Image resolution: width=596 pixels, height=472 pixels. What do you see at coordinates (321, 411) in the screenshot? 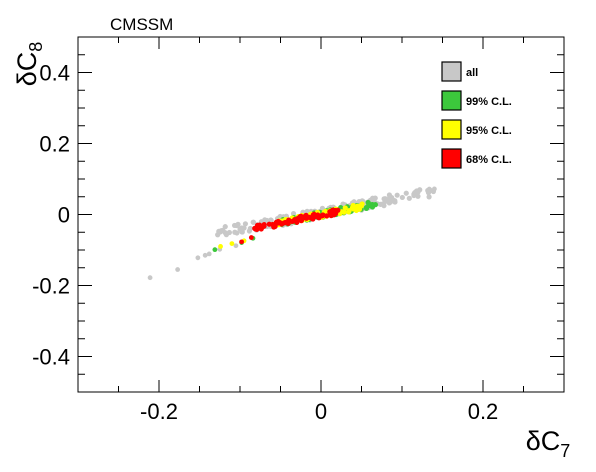
I see `x-tick-label: 0` at bounding box center [321, 411].